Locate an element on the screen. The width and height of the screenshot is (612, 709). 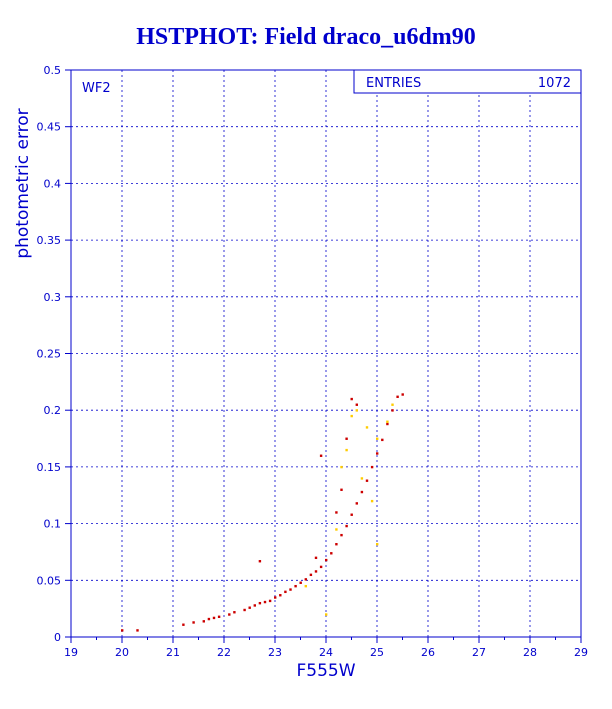
y-tick-label: 0.4 is located at coordinates (53, 183).